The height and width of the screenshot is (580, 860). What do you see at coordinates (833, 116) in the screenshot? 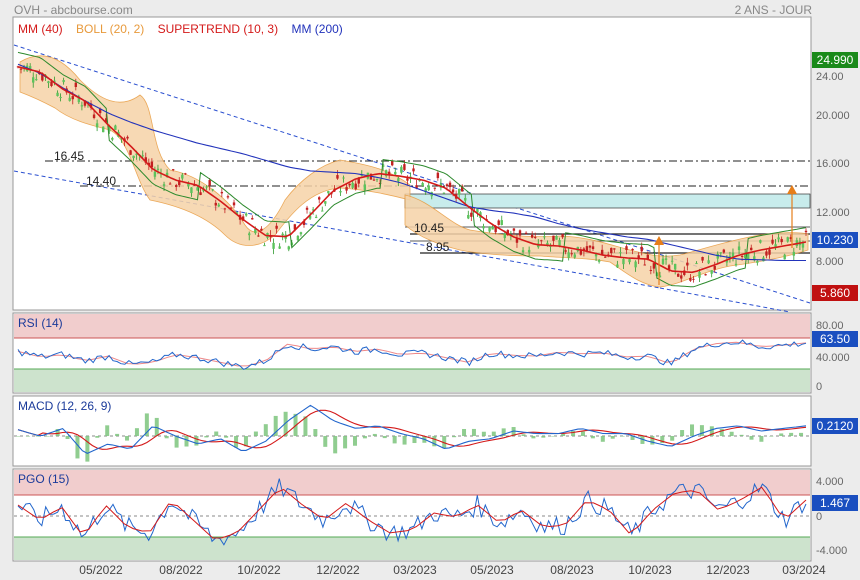
I see `price-ytick-20: 20.000` at bounding box center [833, 116].